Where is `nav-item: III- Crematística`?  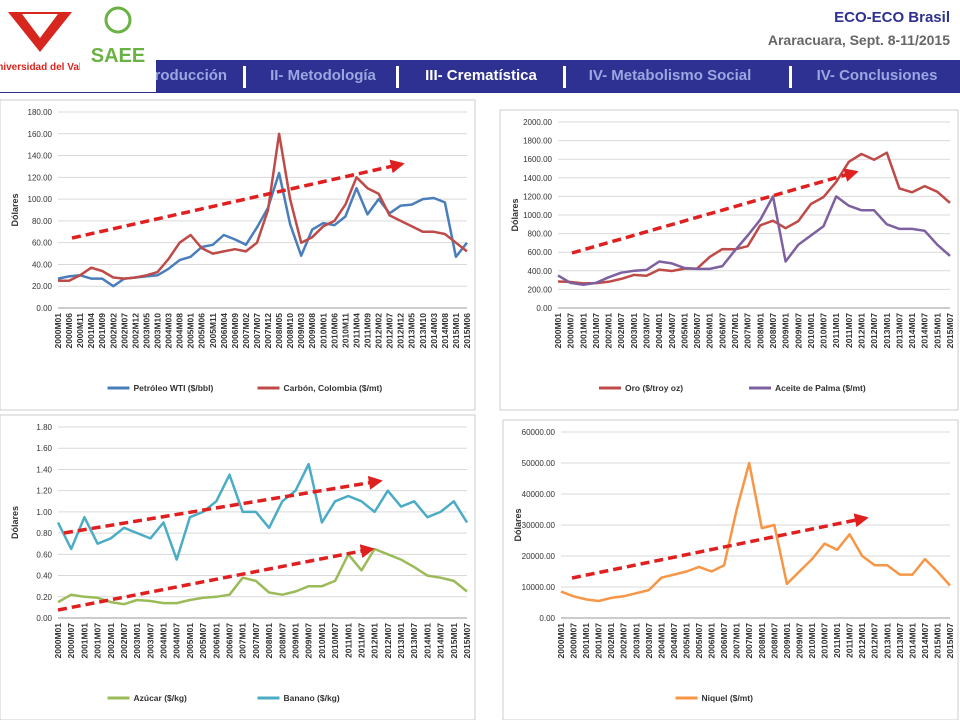 nav-item: III- Crematística is located at coordinates (481, 75).